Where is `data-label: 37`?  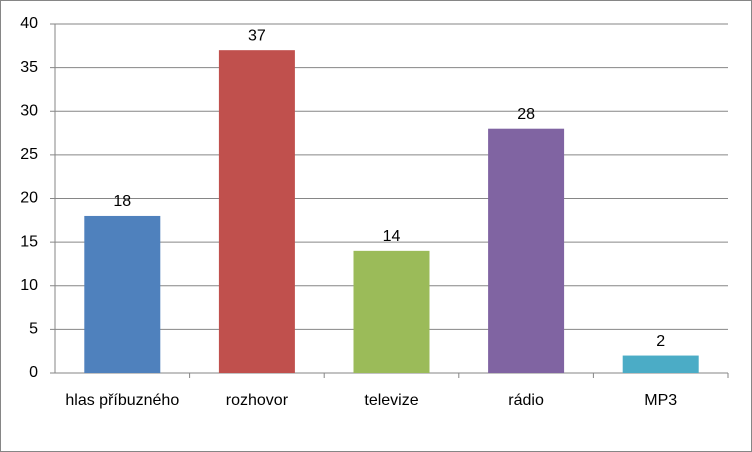
data-label: 37 is located at coordinates (257, 35).